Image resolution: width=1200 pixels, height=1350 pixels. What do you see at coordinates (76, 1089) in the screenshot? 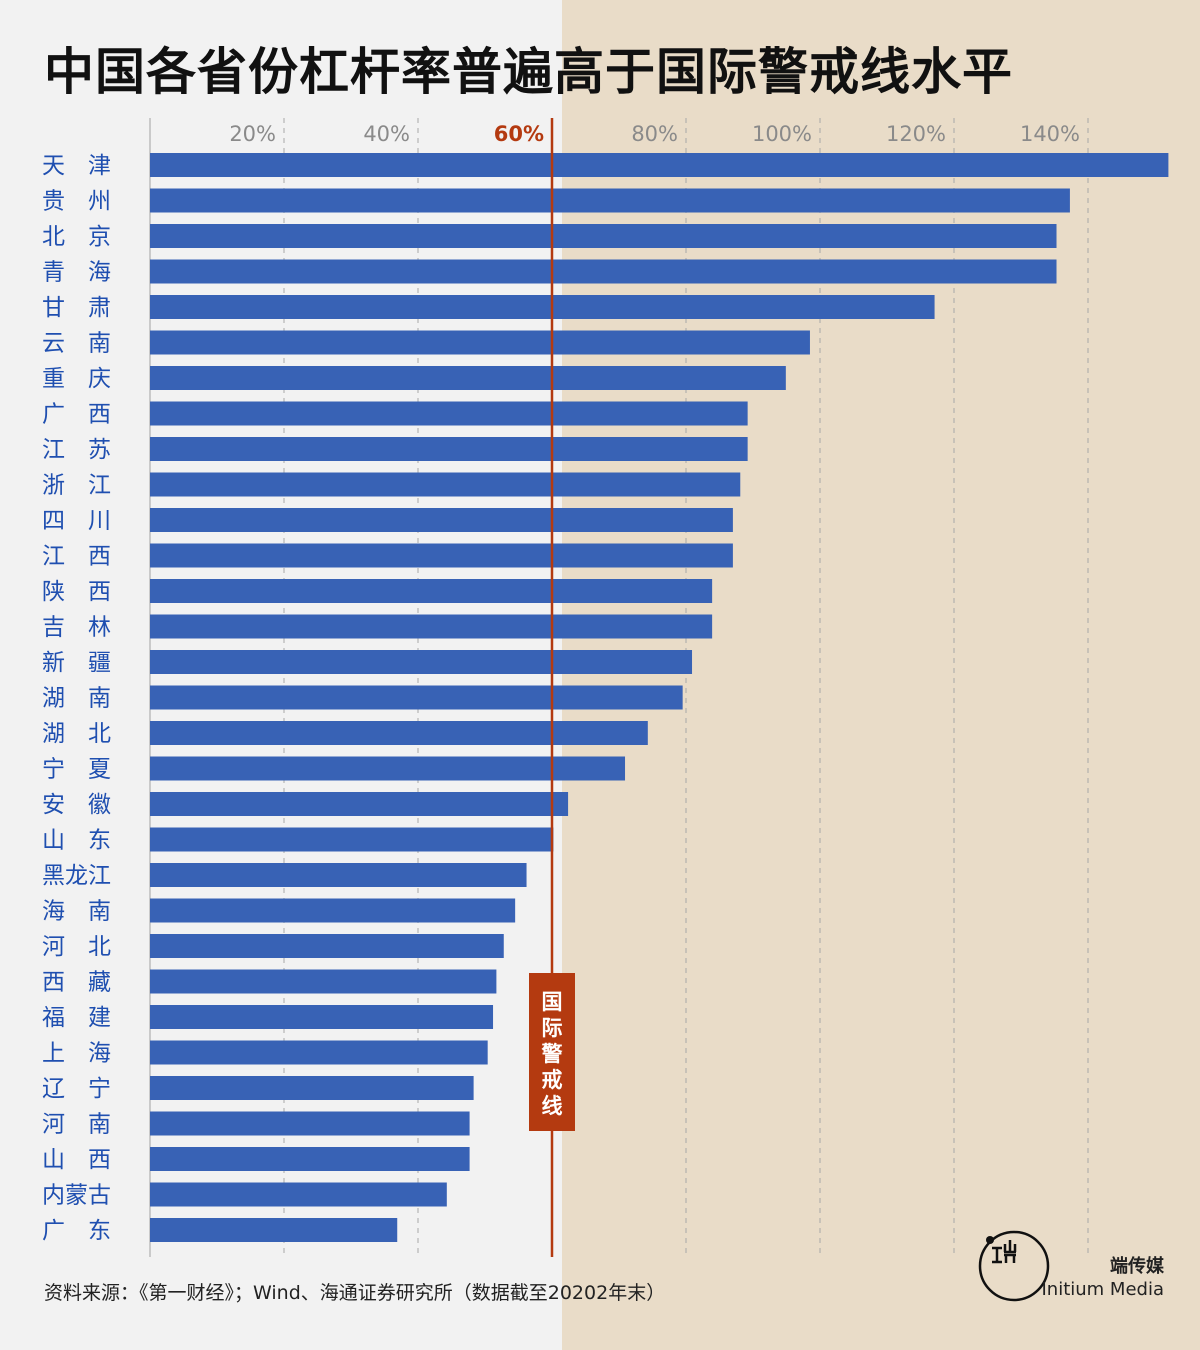
I see `category-label: 辽 宁` at bounding box center [76, 1089].